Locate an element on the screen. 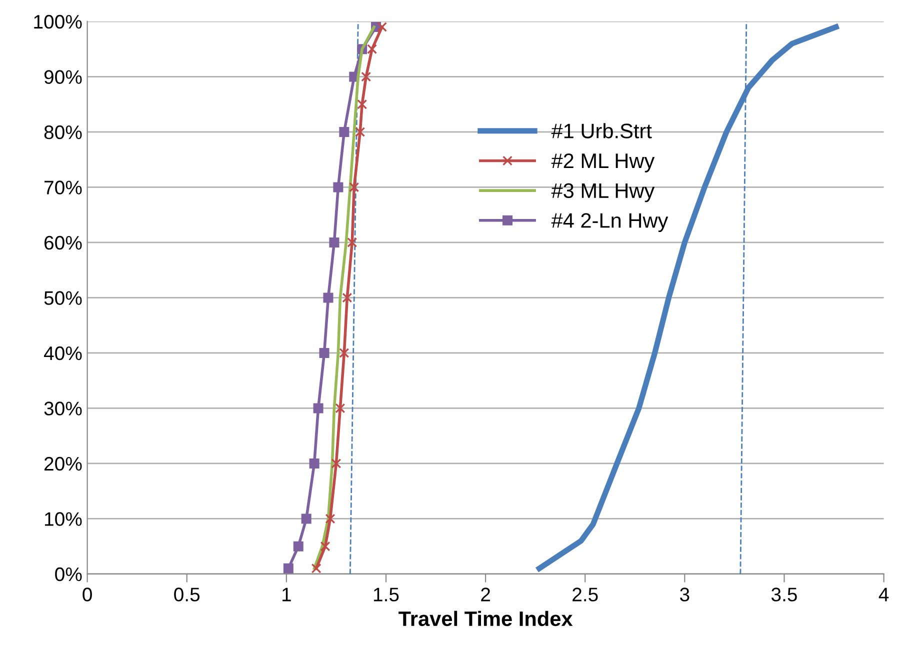 The image size is (900, 650). legend-label: #2 ML Hwy is located at coordinates (603, 162).